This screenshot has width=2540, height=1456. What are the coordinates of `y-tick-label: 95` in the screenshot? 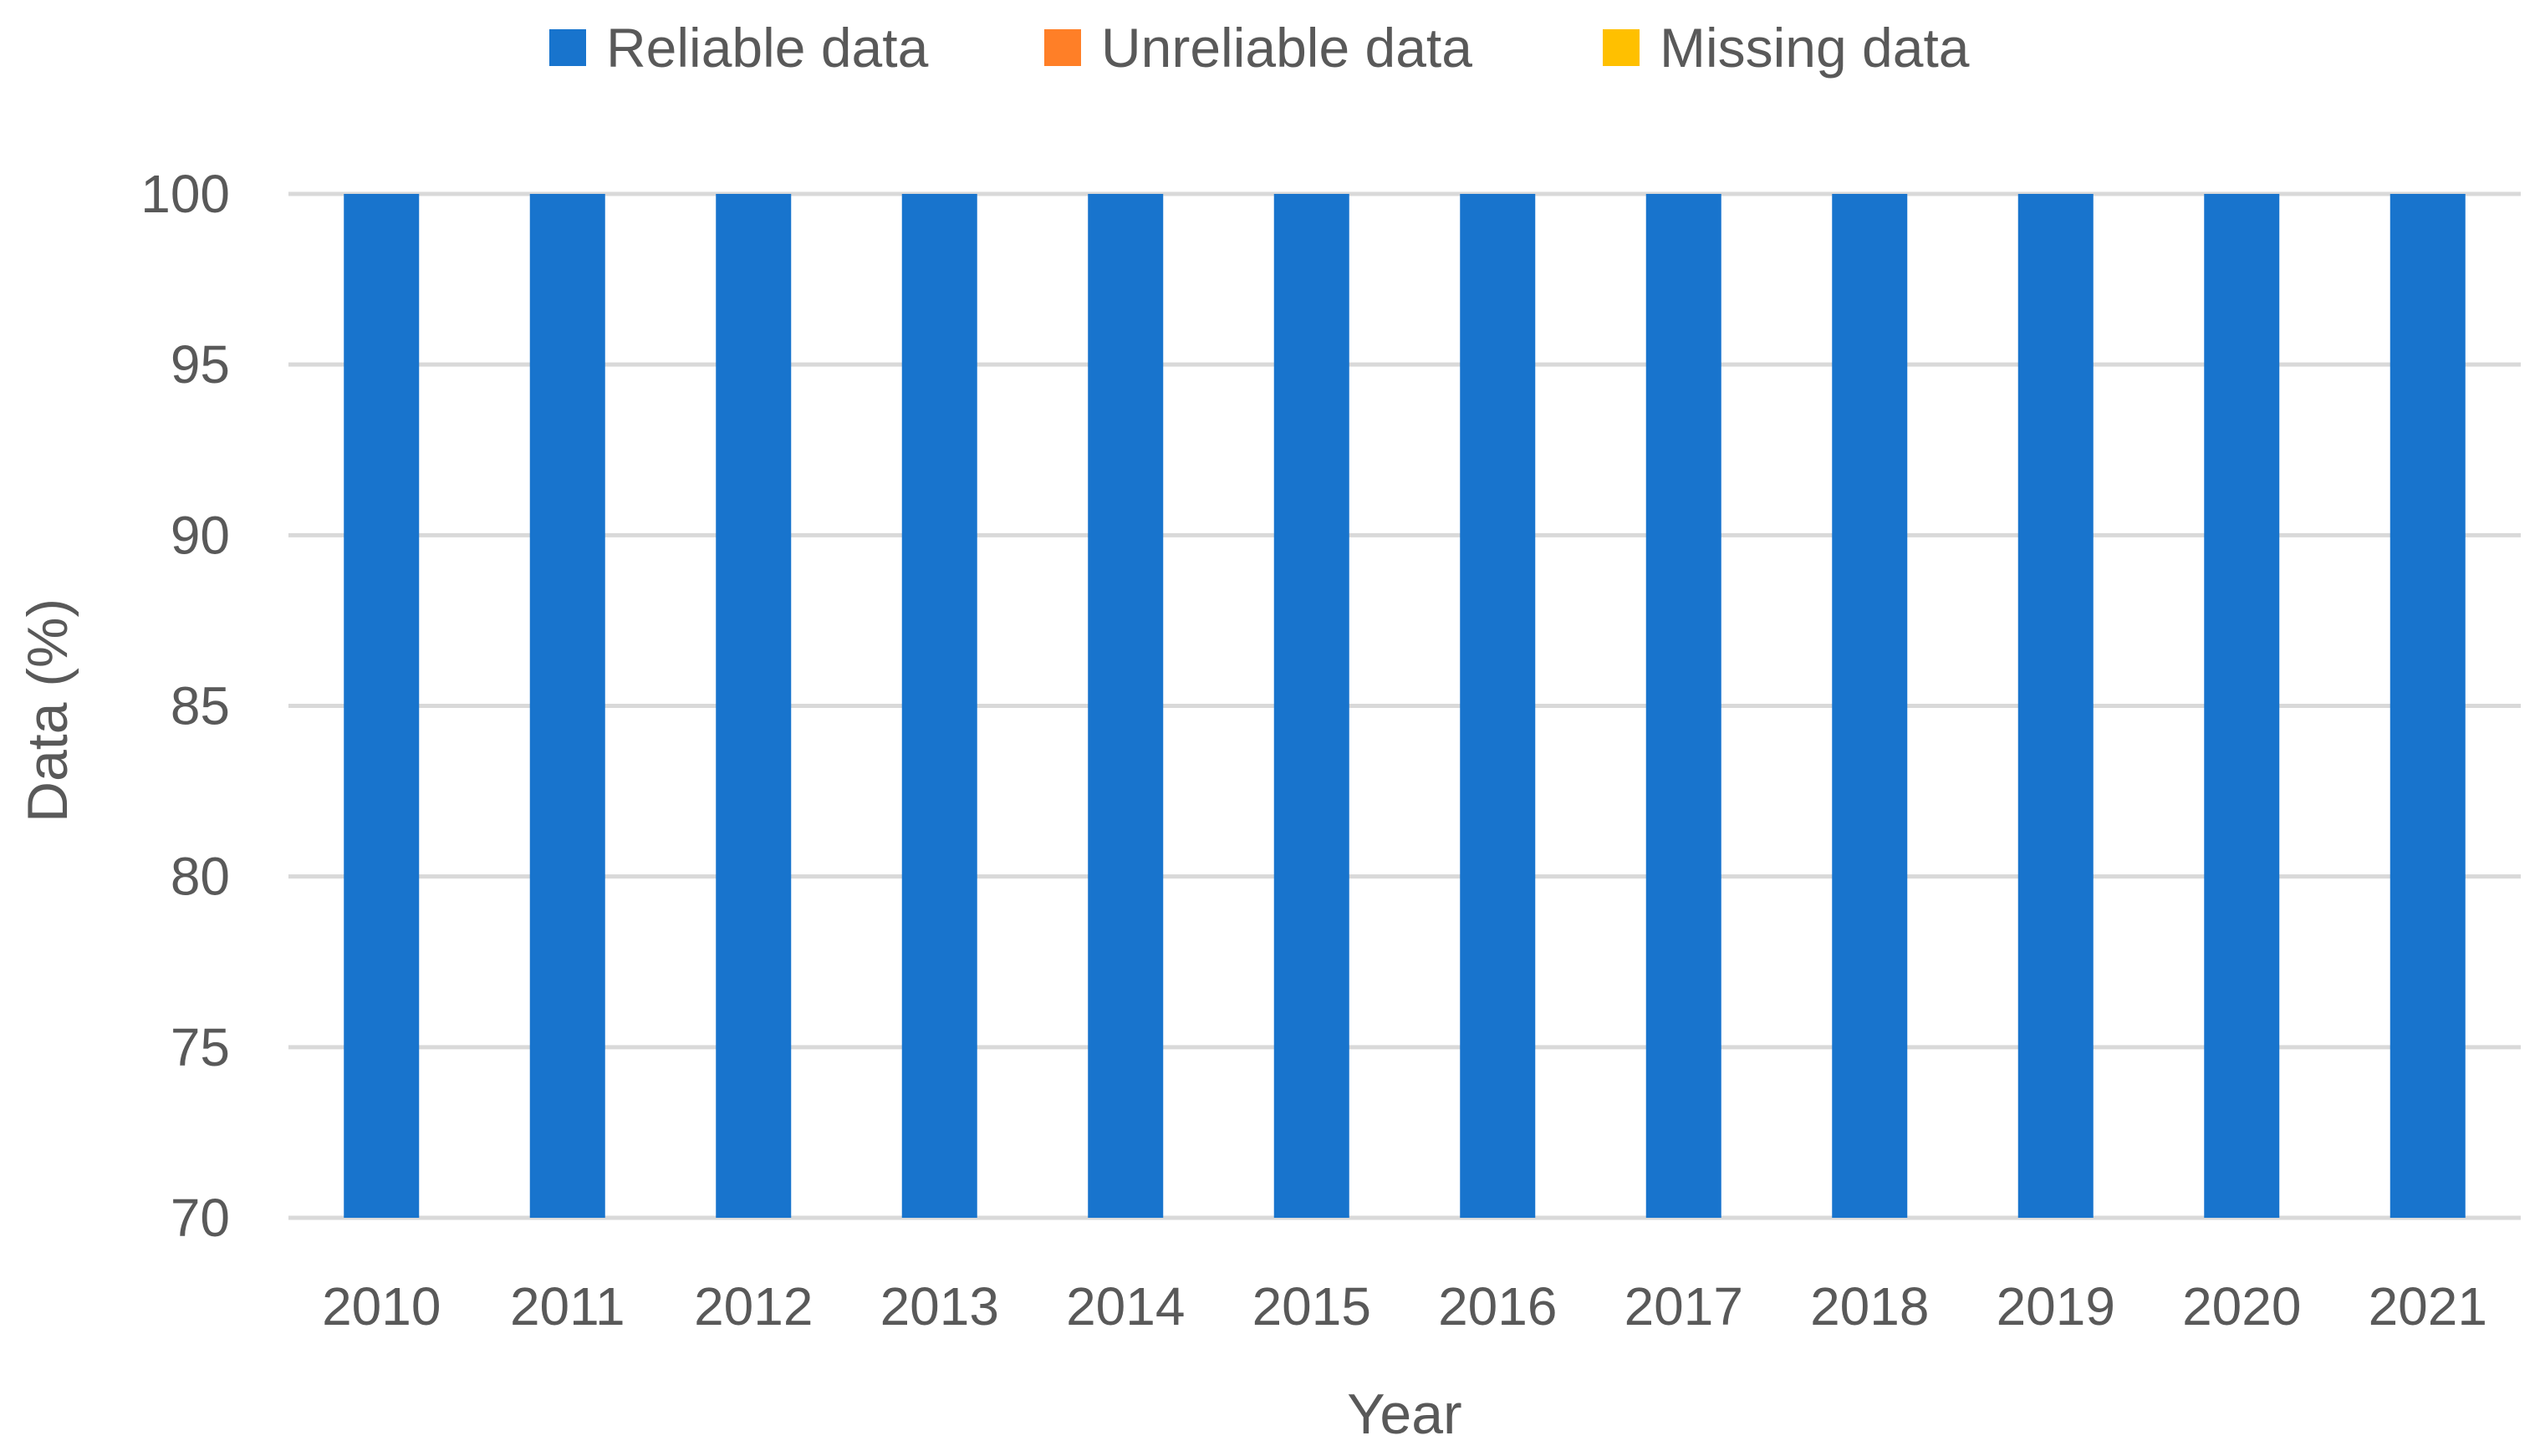 It's located at (200, 364).